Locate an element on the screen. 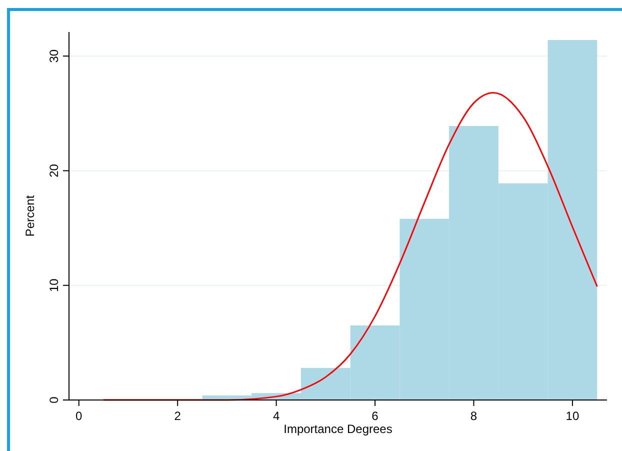 The height and width of the screenshot is (451, 622). y-tick-label: 30 is located at coordinates (54, 56).